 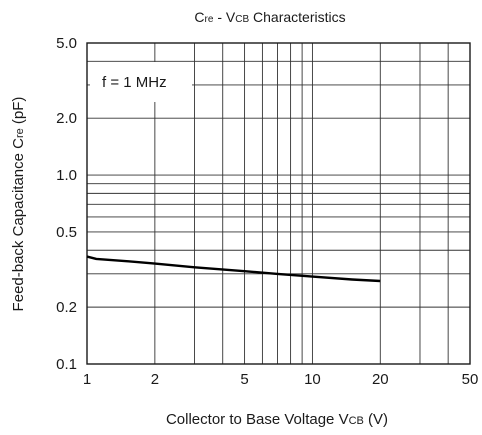 I want to click on y-tick-label: 0.5, so click(x=66, y=232).